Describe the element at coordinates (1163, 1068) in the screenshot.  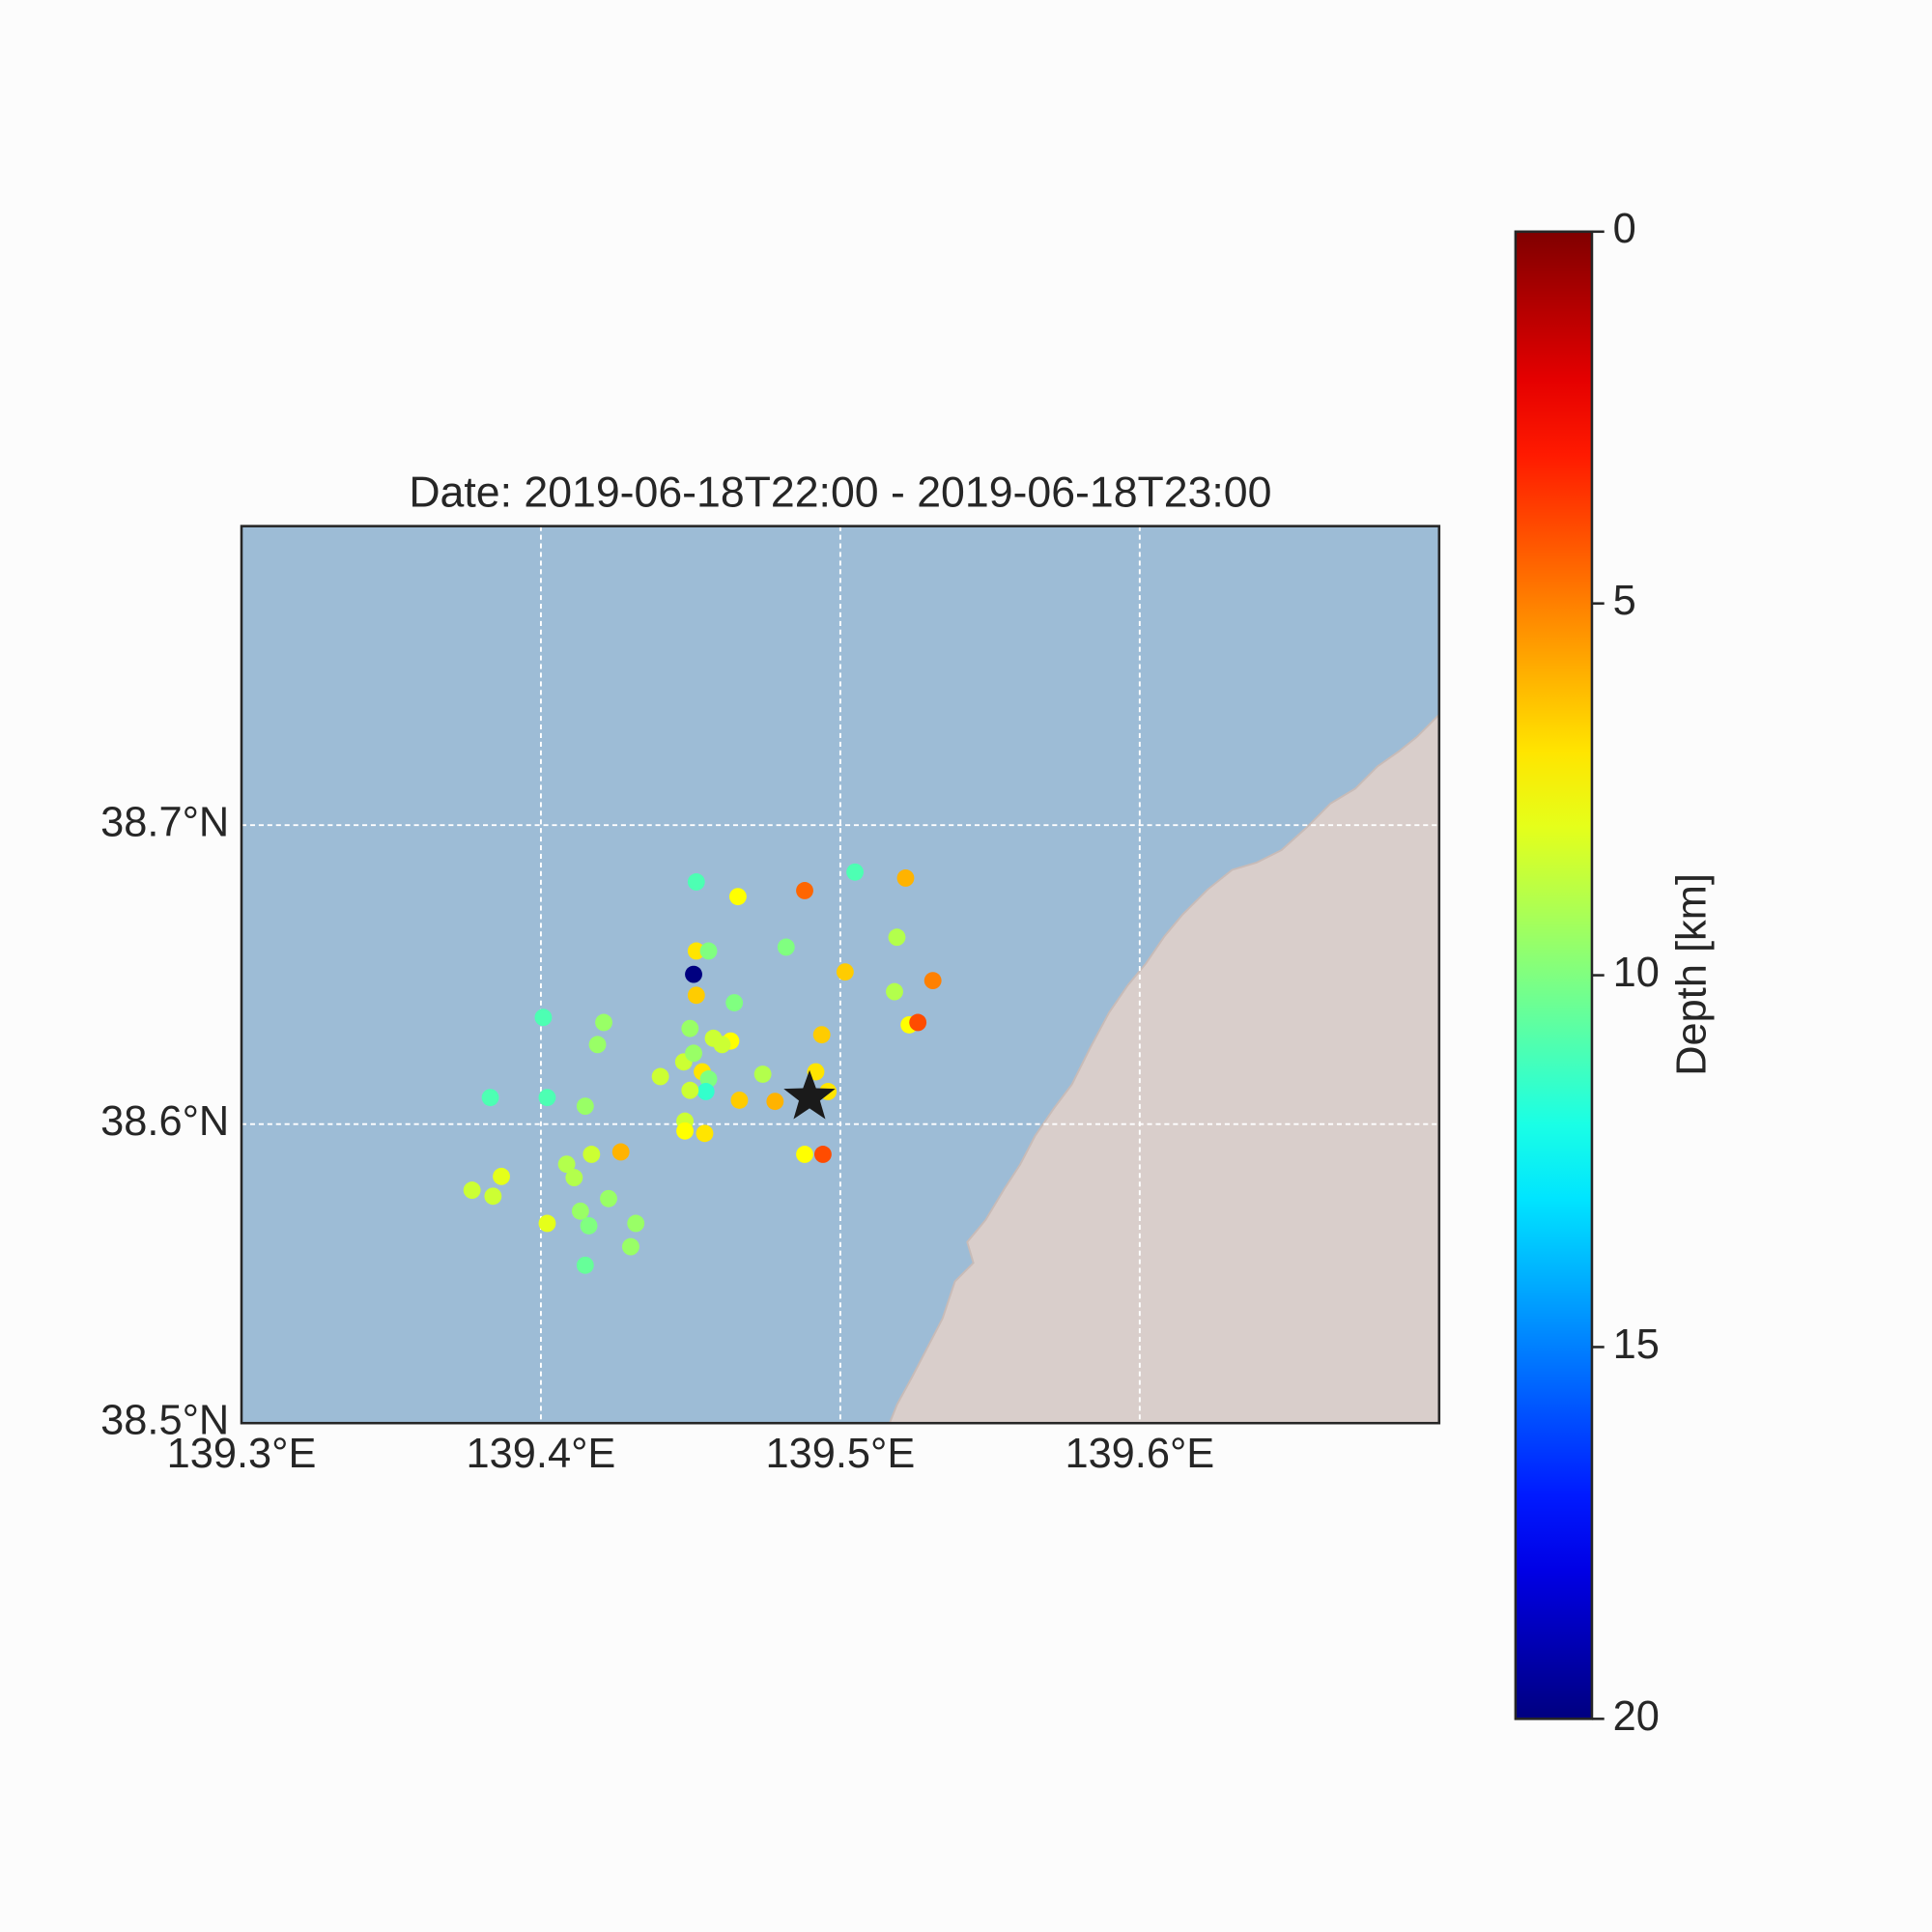
I see `land` at that location.